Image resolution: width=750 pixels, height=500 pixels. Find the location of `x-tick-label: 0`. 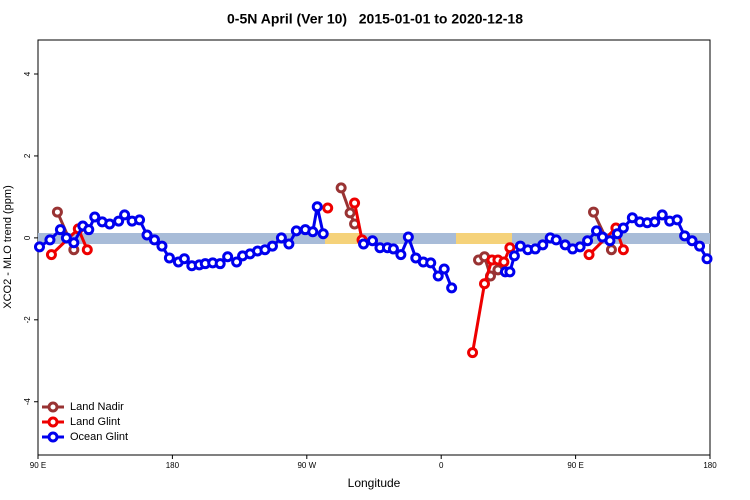

x-tick-label: 0 is located at coordinates (441, 465).